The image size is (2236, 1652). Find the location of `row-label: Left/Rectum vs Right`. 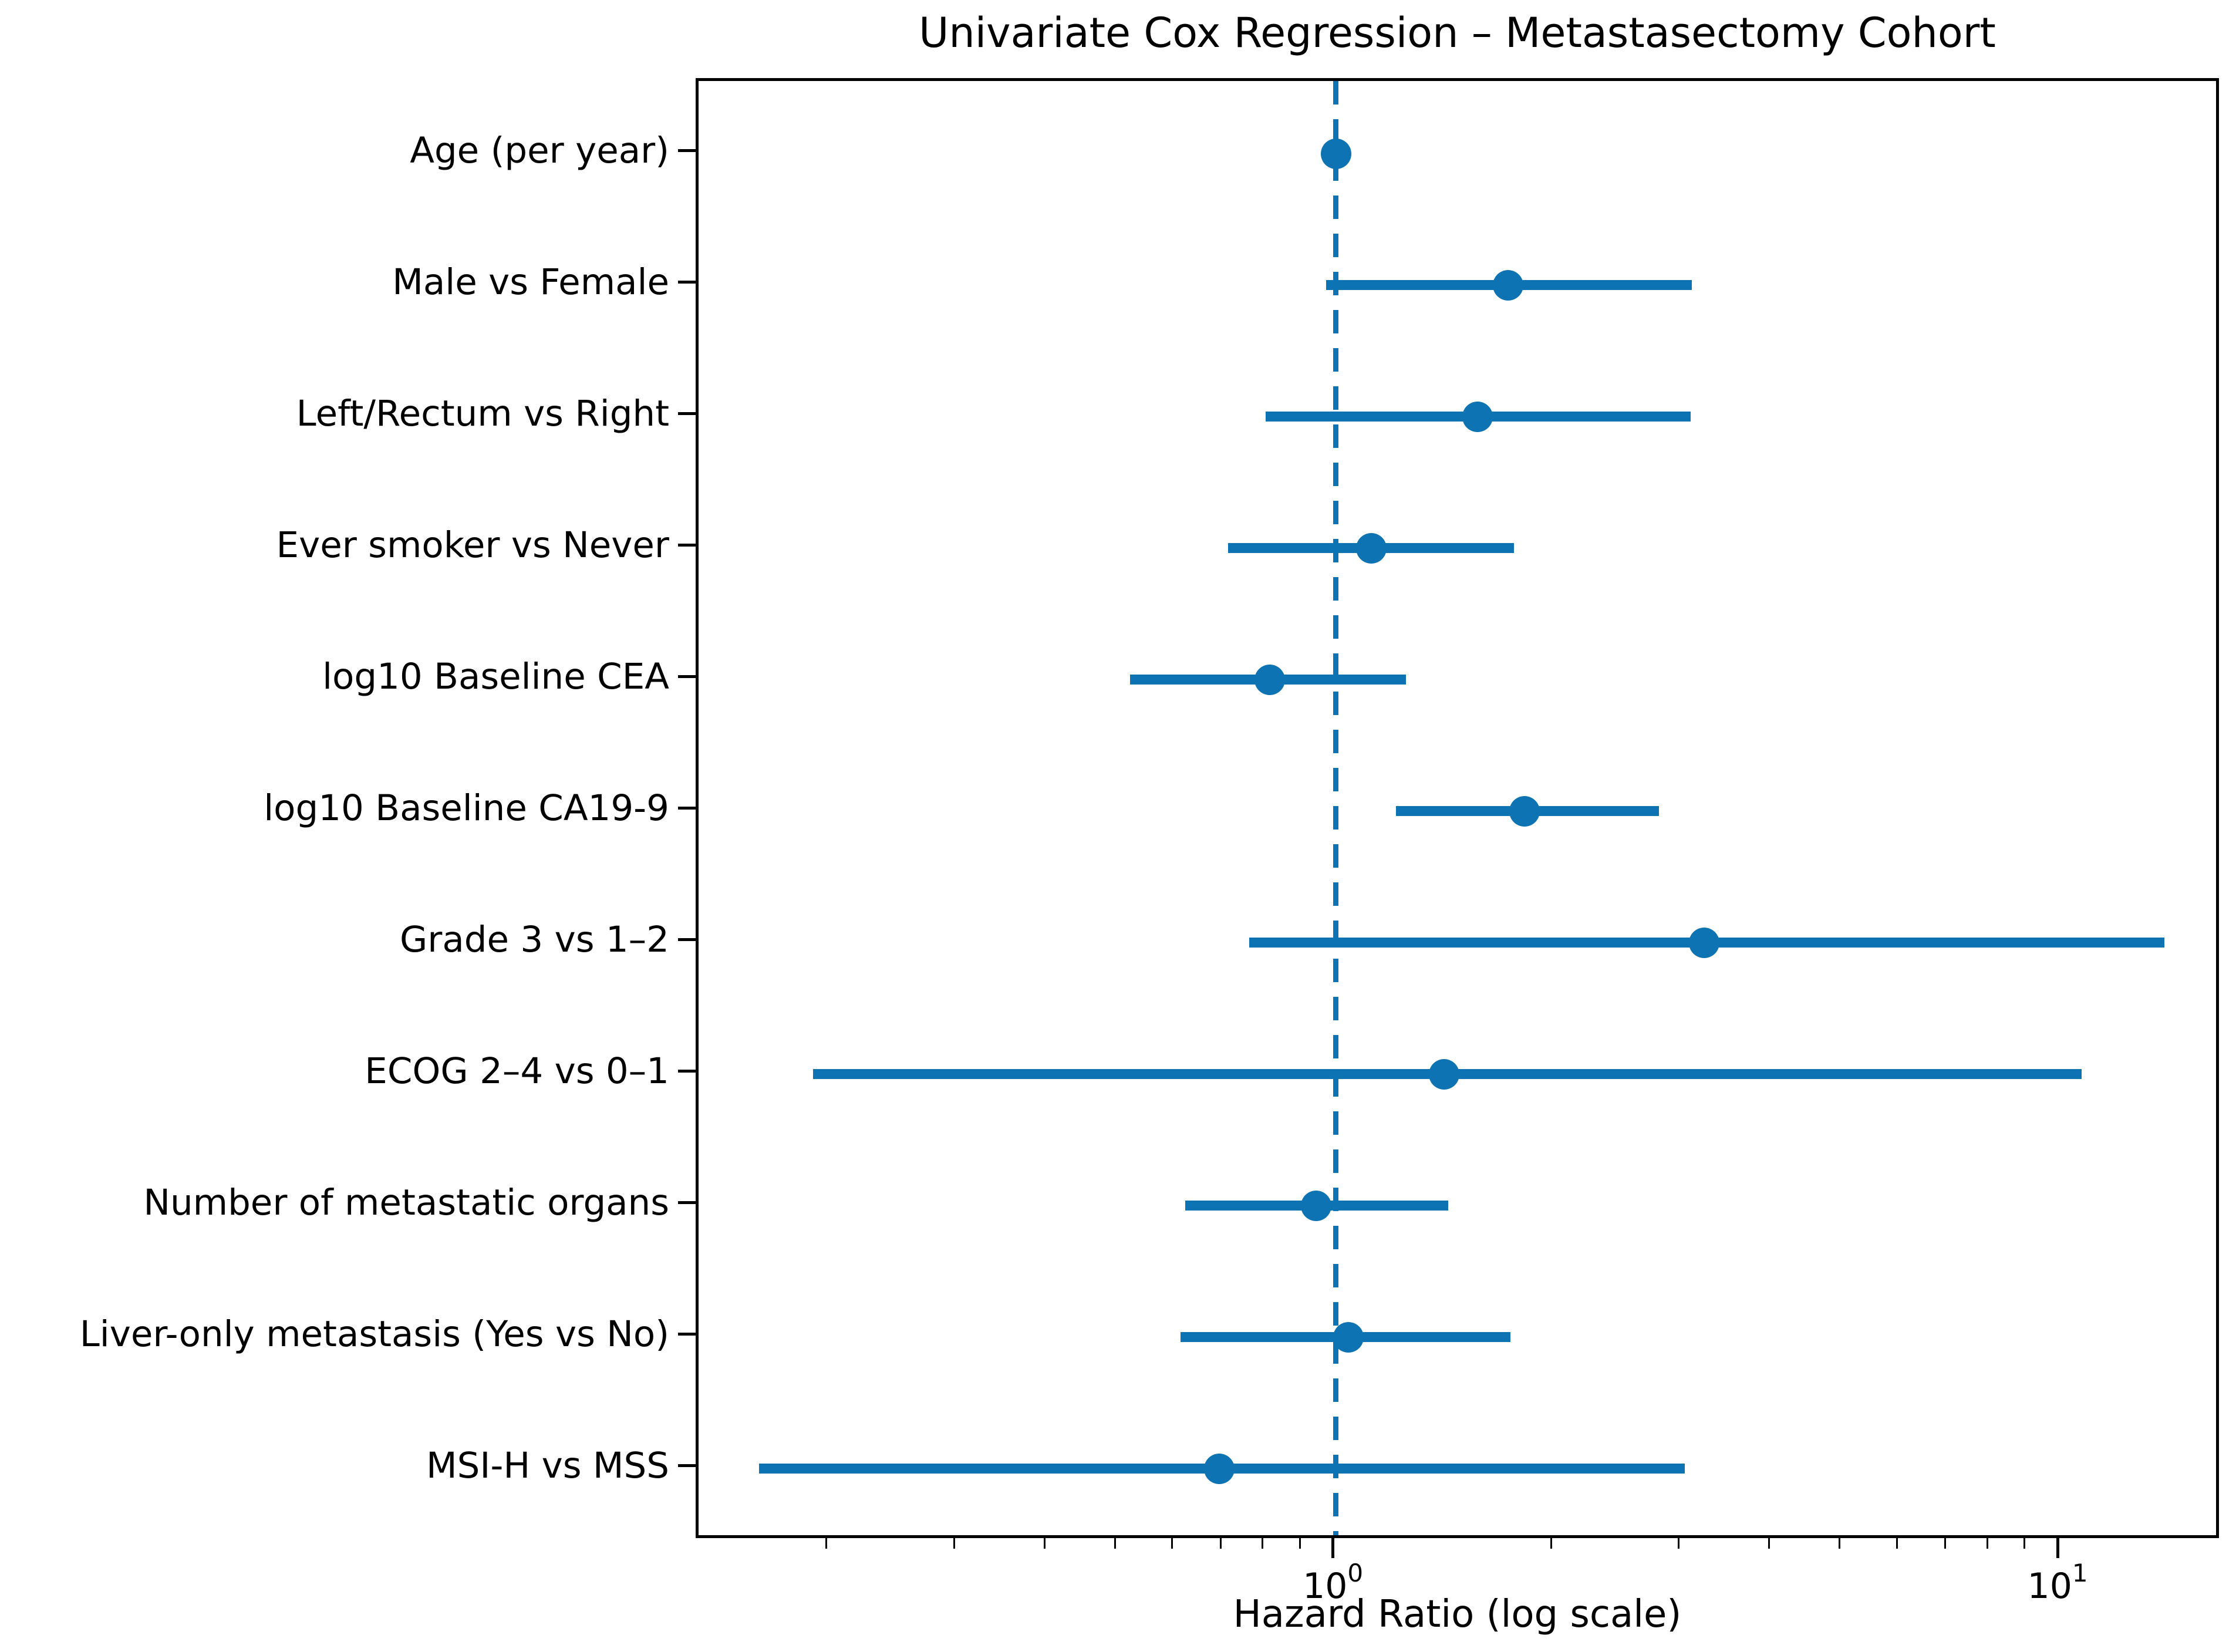

row-label: Left/Rectum vs Right is located at coordinates (482, 413).